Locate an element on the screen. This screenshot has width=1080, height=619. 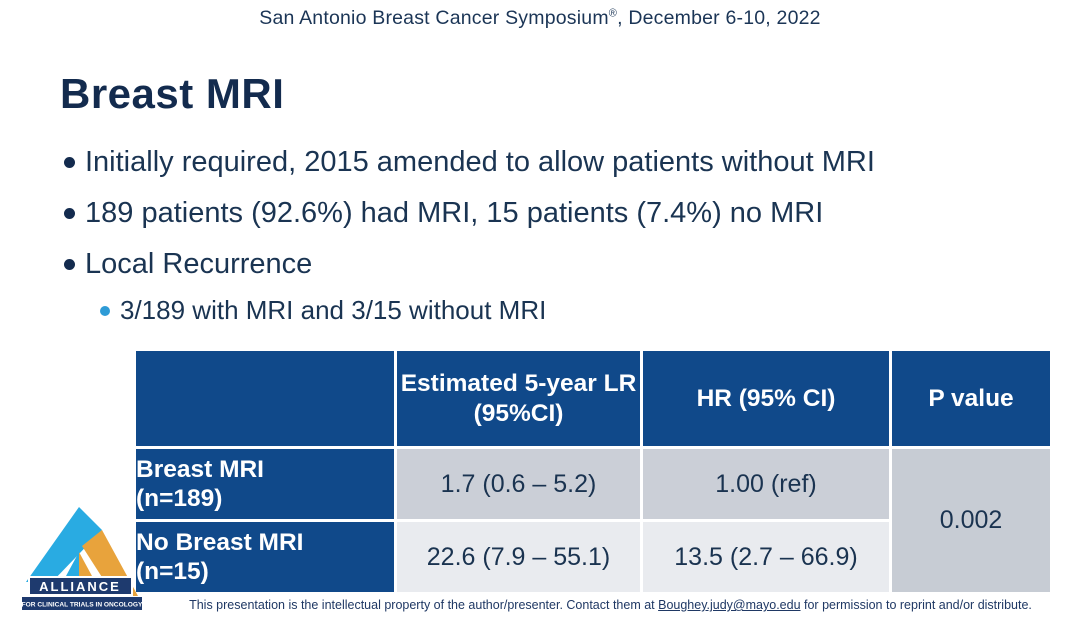
logo-name-text: ALLIANCE is located at coordinates (80, 586).